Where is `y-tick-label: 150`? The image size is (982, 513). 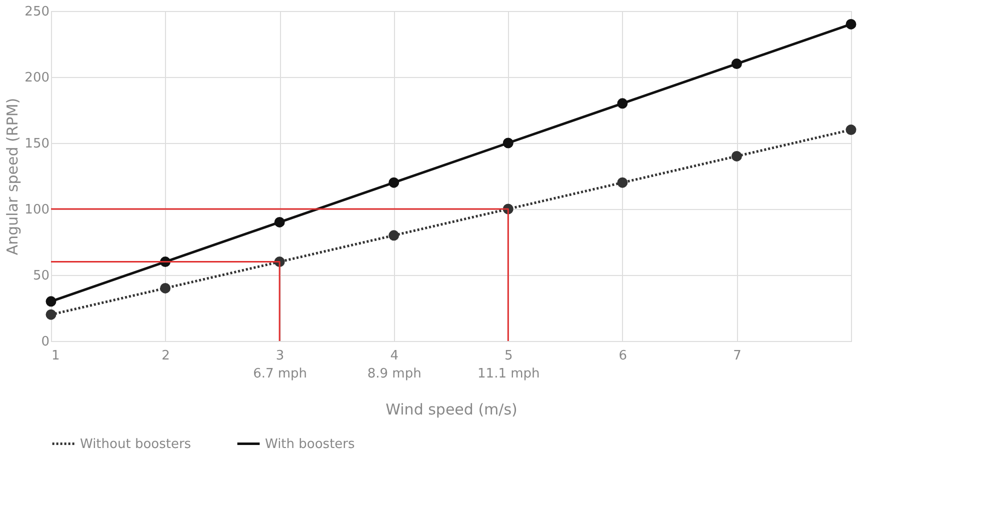
y-tick-label: 150 is located at coordinates (37, 144).